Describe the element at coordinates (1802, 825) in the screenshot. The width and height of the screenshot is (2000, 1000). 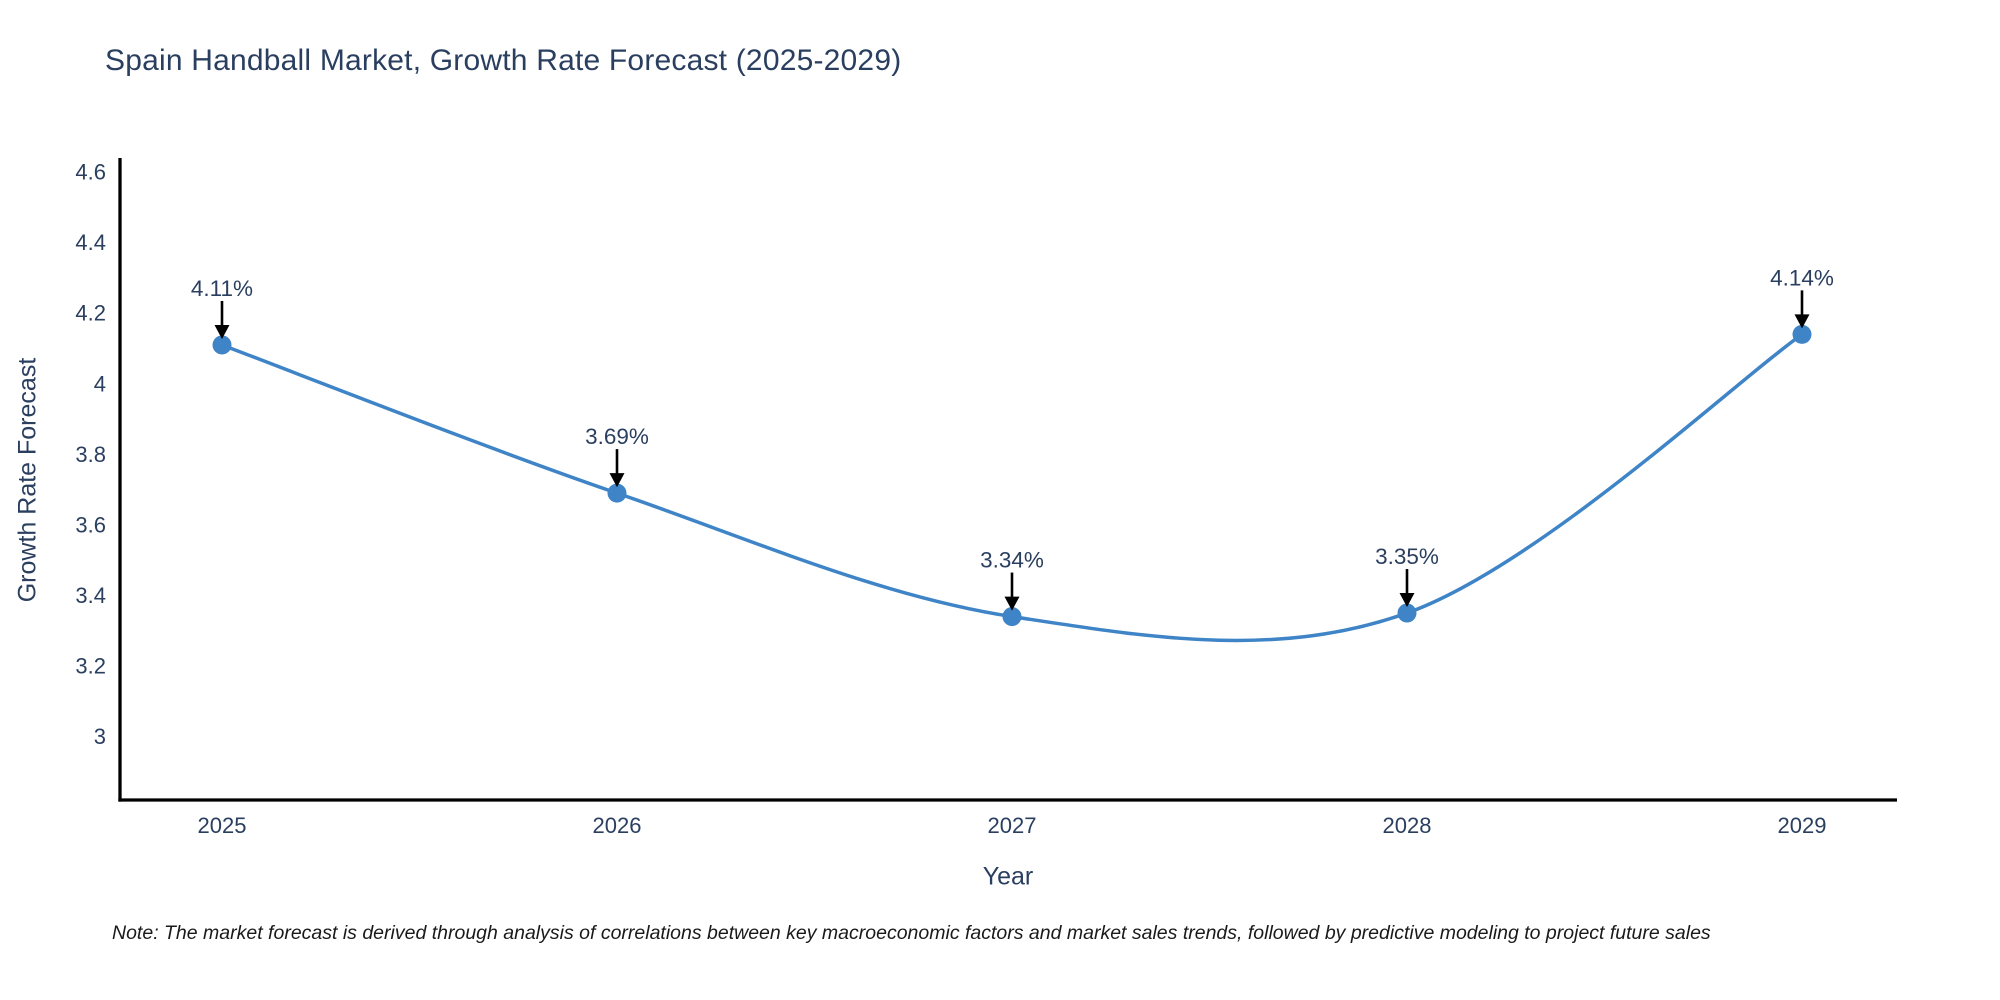
I see `x-tick-label: 2029` at that location.